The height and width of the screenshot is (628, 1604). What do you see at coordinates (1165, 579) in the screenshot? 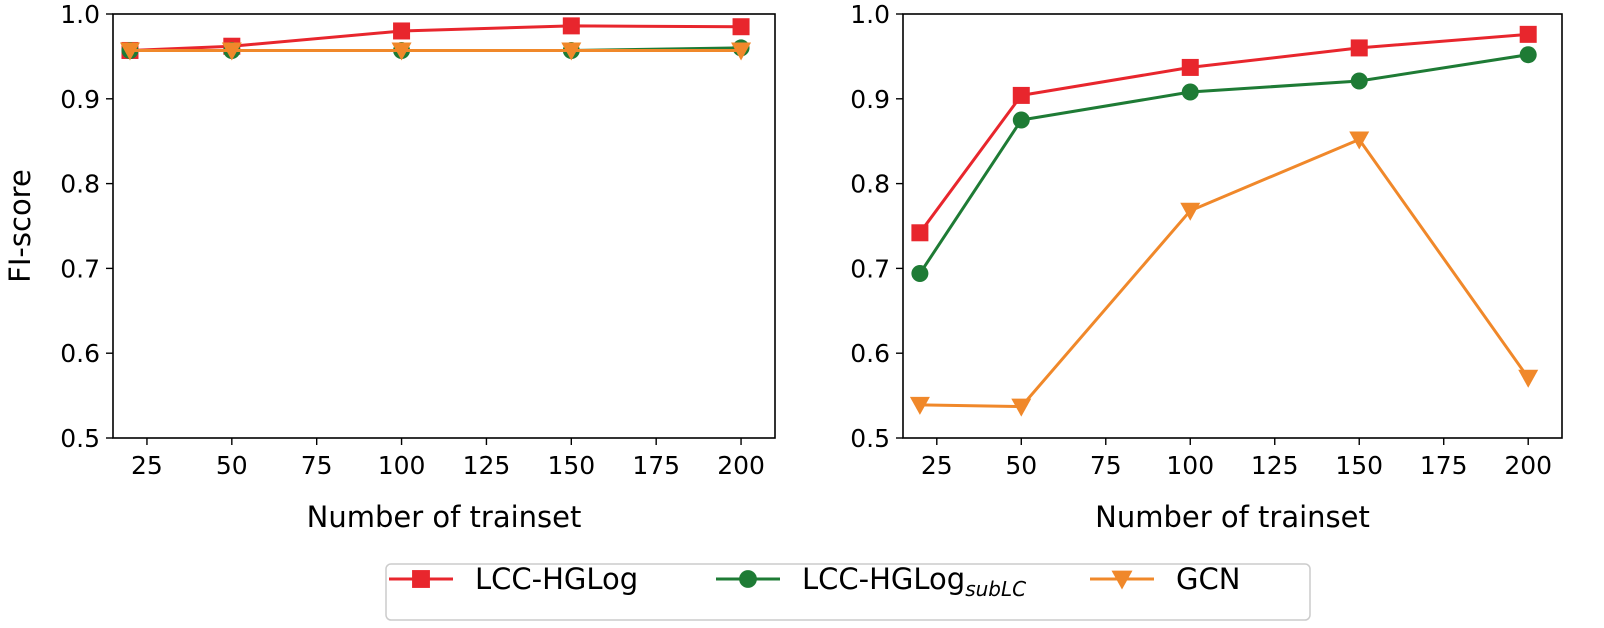
I see `legend-entry-3: GCN` at bounding box center [1165, 579].